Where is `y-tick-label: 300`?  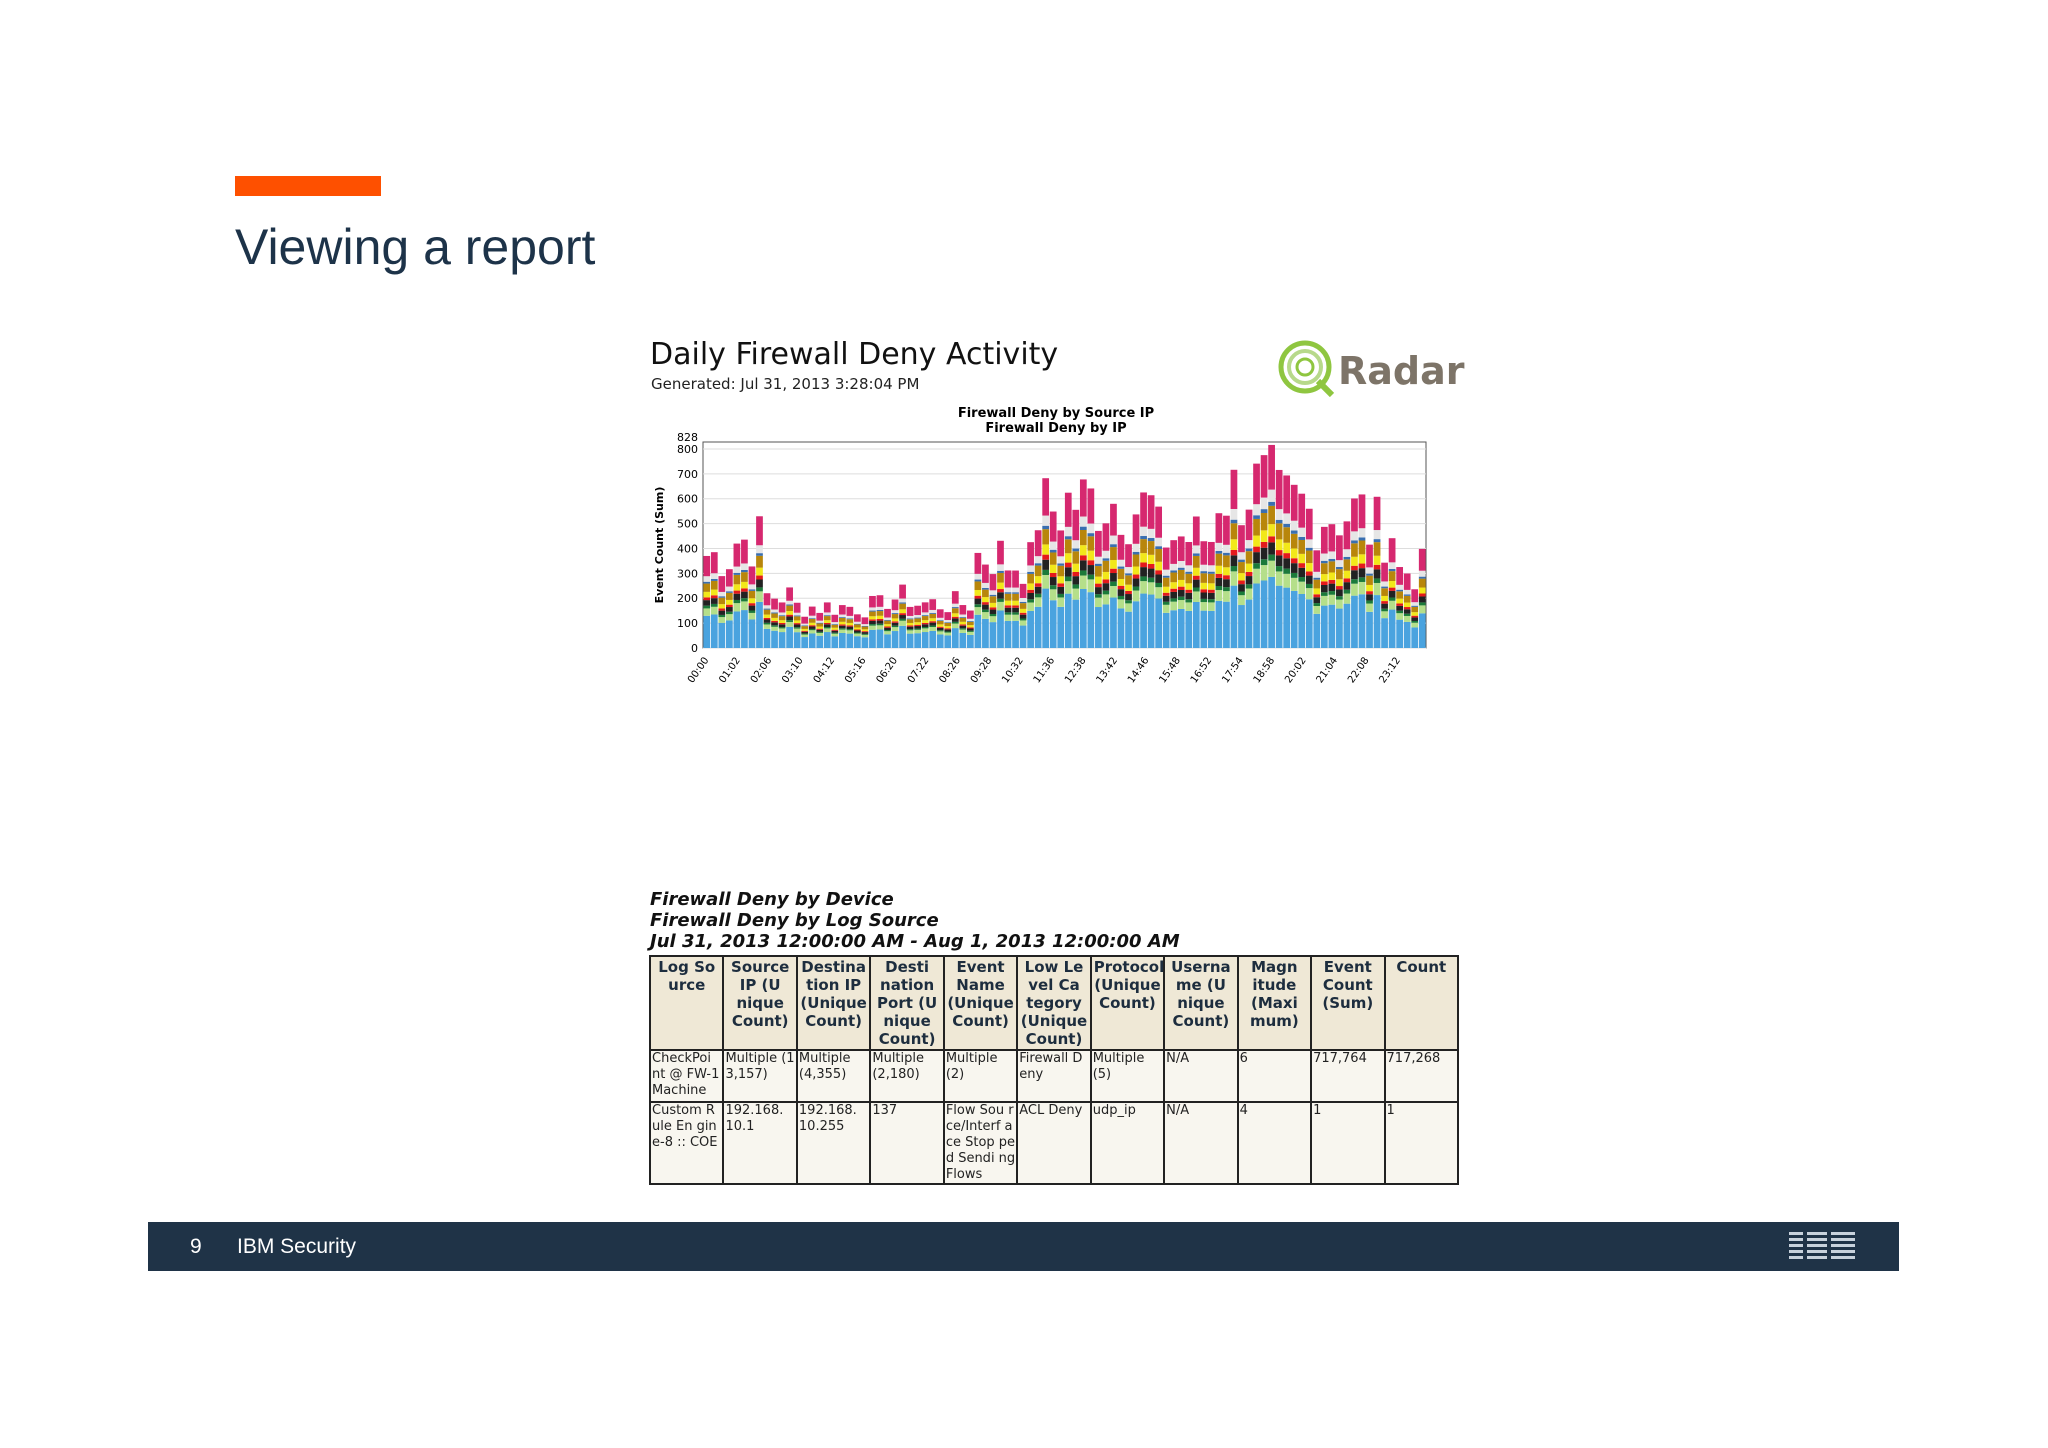
y-tick-label: 300 is located at coordinates (687, 573).